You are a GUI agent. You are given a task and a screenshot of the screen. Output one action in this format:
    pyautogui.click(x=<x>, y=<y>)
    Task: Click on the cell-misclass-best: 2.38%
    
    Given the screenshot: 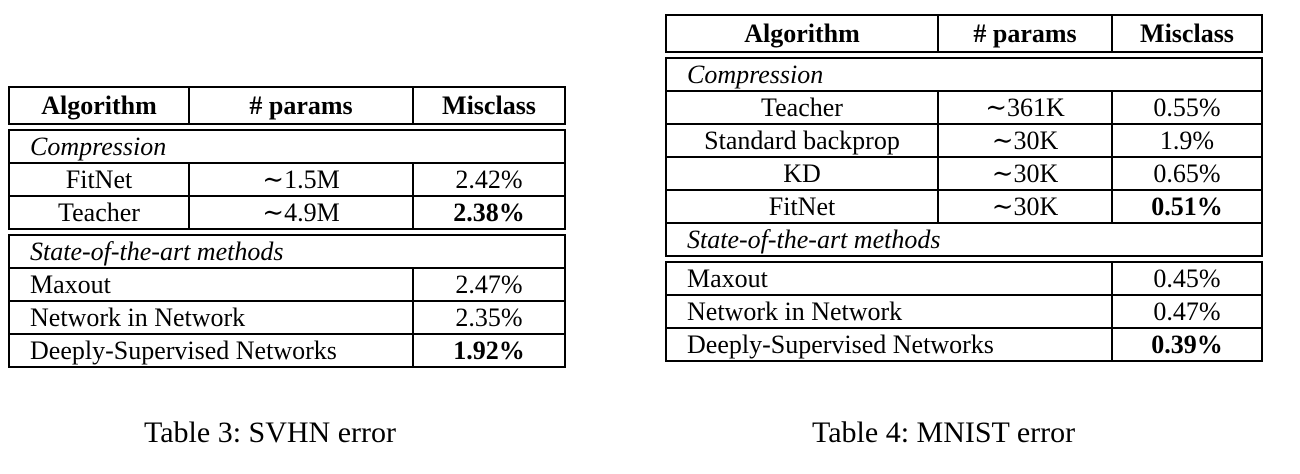 What is the action you would take?
    pyautogui.click(x=489, y=212)
    